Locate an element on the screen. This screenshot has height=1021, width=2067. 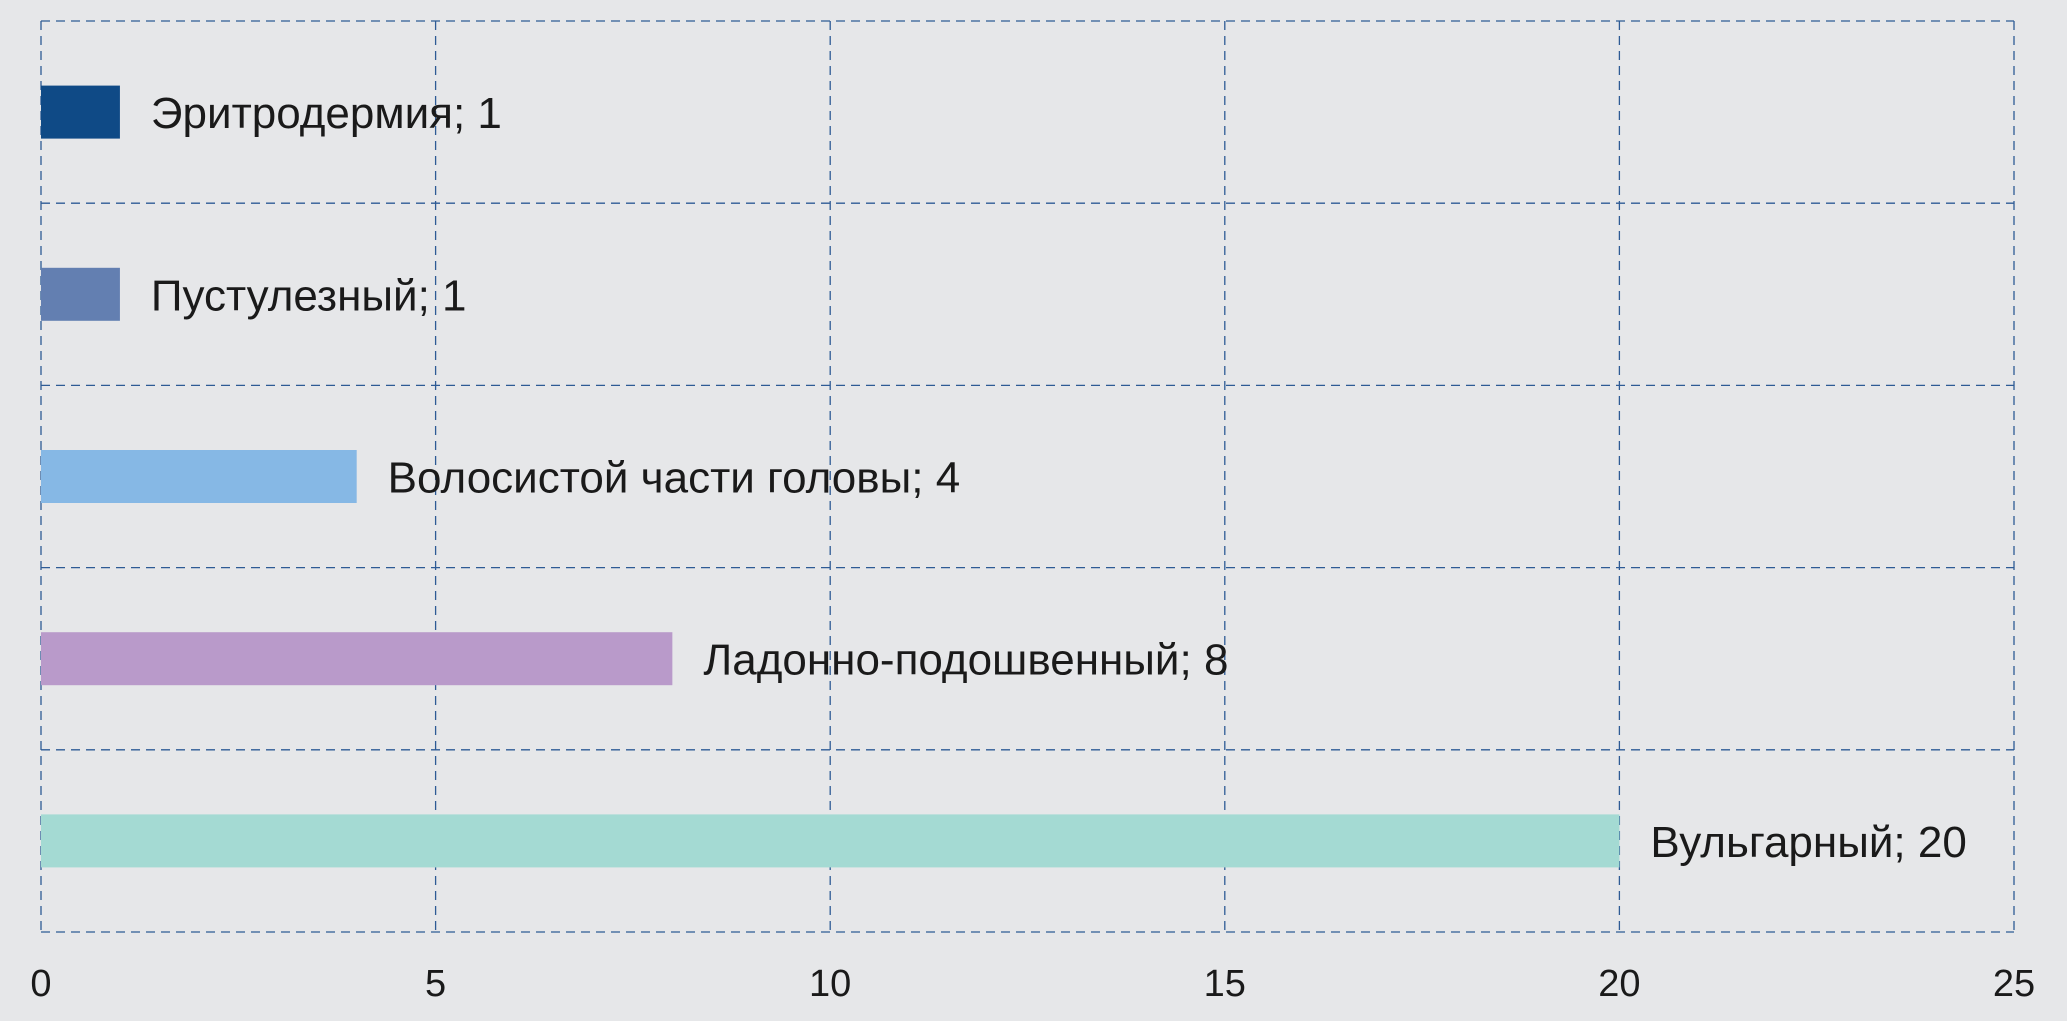
bar-data-label: Волосистой части головы; 4 is located at coordinates (674, 478).